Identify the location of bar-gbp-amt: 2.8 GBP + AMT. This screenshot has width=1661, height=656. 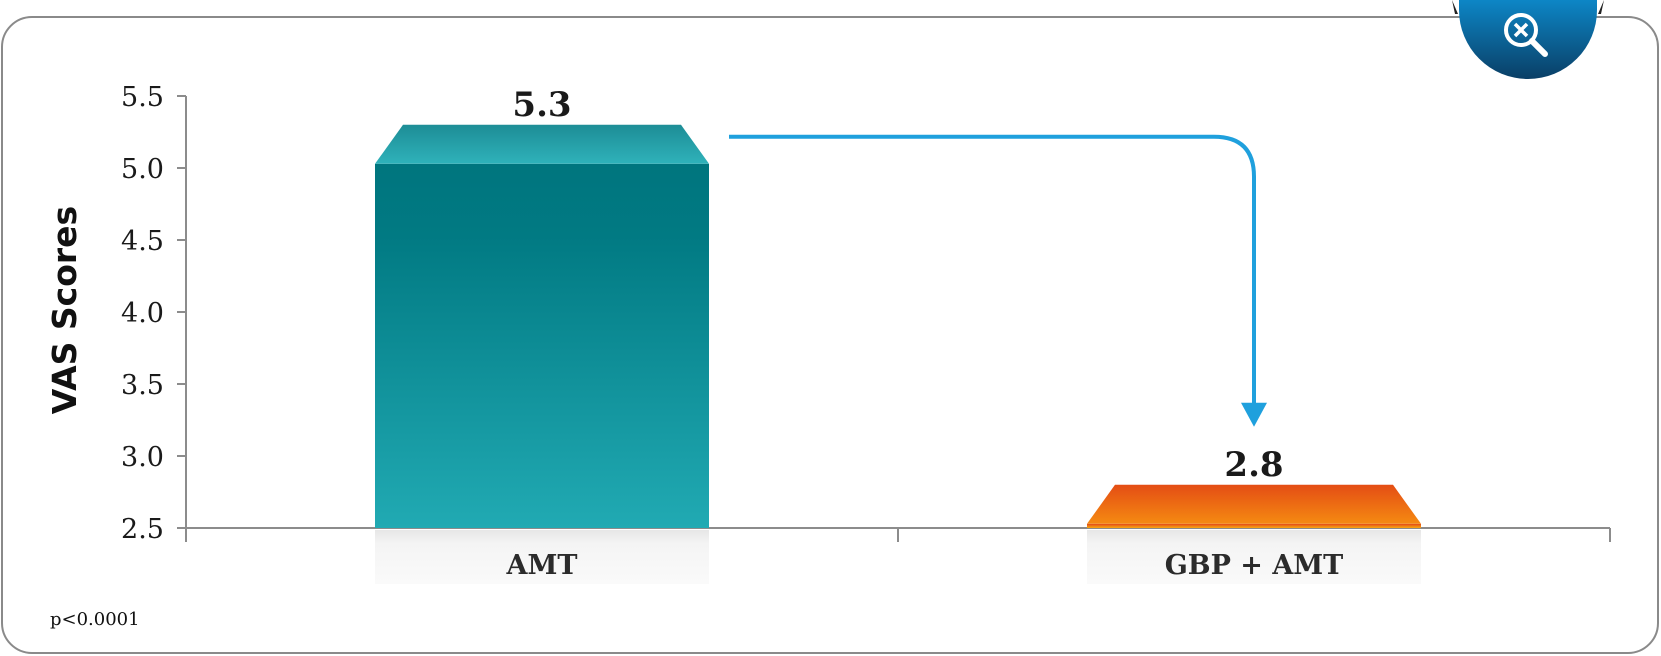
(1254, 514).